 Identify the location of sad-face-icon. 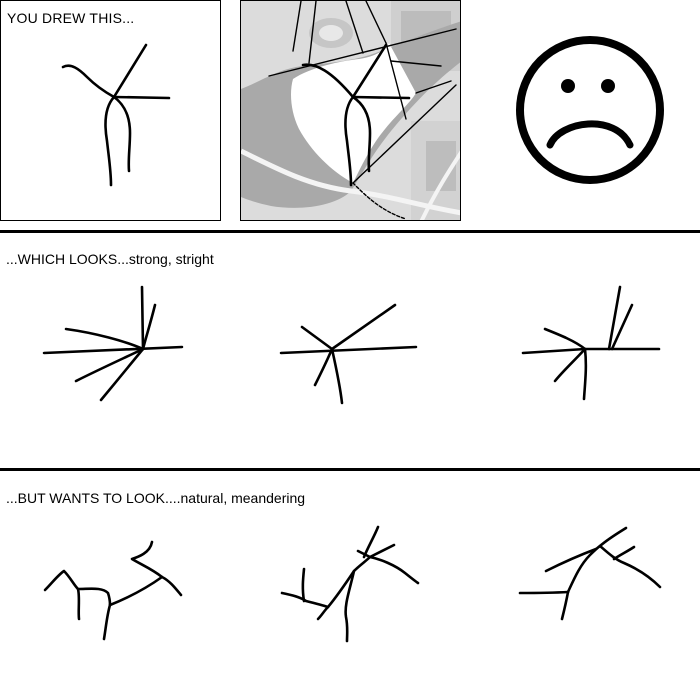
(590, 110).